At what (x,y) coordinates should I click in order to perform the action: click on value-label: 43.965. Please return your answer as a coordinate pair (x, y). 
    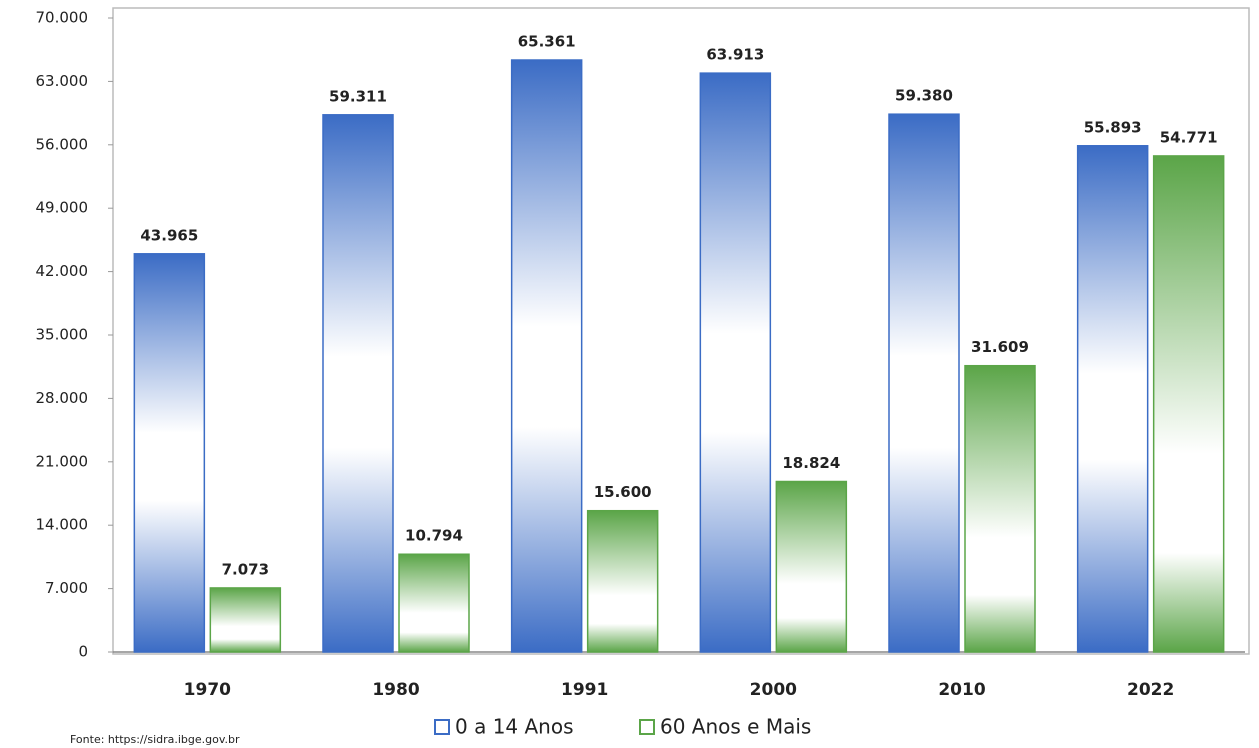
    Looking at the image, I should click on (169, 235).